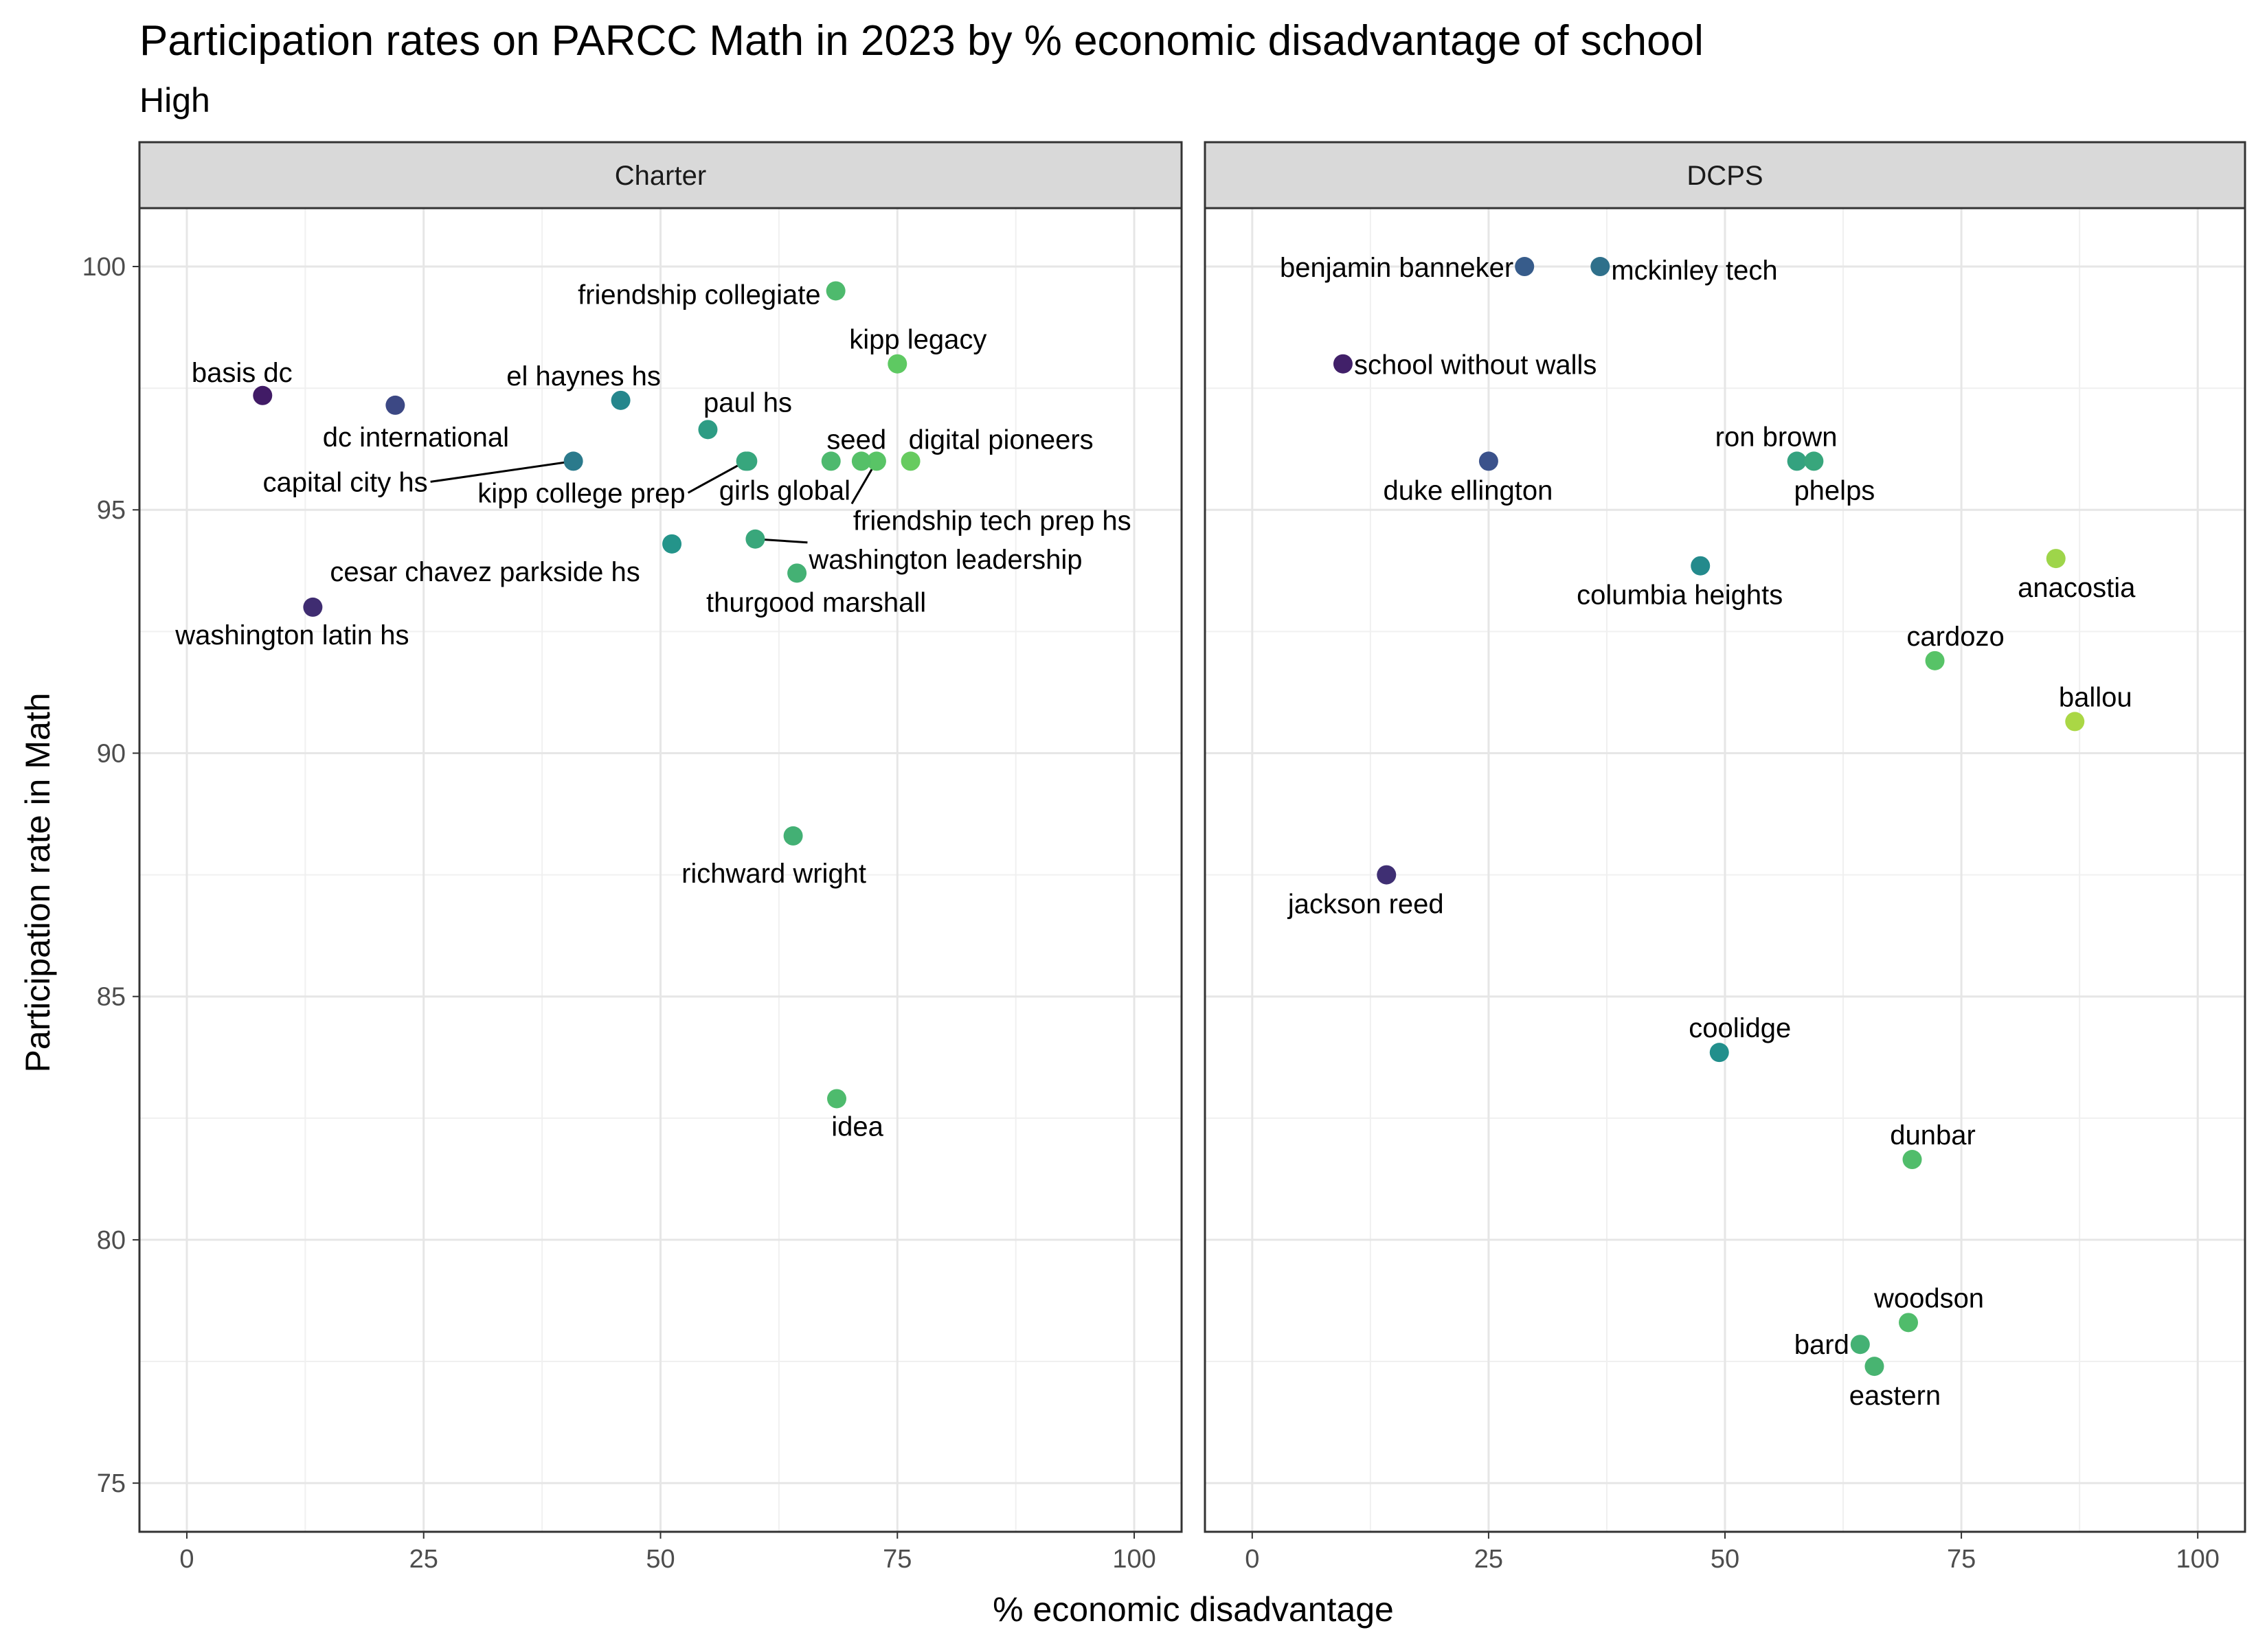  Describe the element at coordinates (785, 490) in the screenshot. I see `point-label: girls global` at that location.